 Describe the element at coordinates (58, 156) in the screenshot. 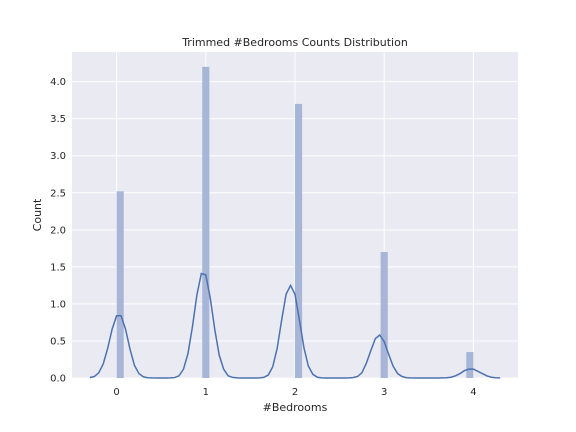

I see `y-tick-label: 3.0` at that location.